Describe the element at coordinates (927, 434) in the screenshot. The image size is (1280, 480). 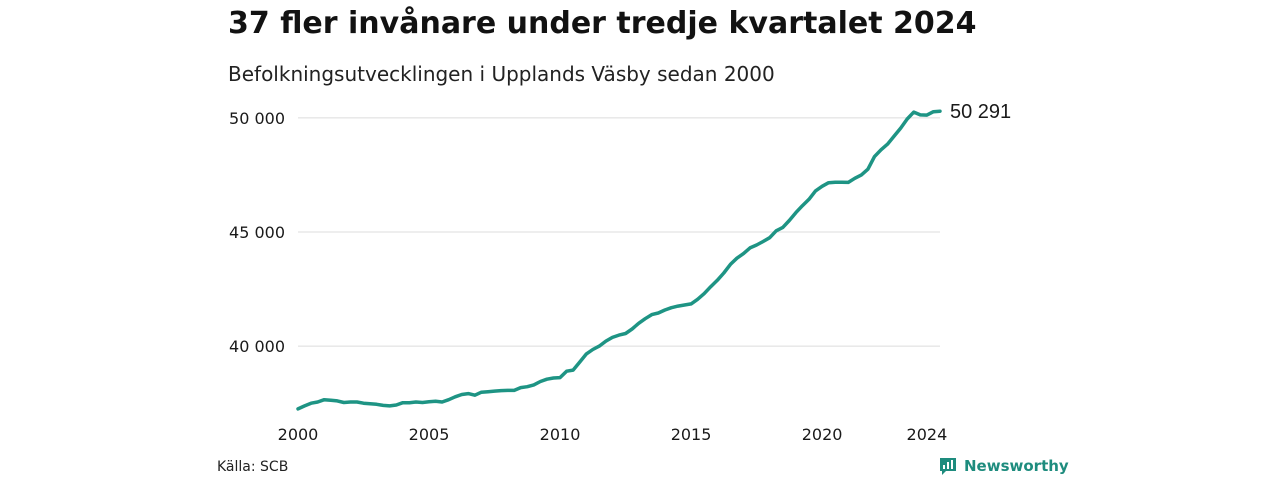
I see `x-tick-label: 2024` at that location.